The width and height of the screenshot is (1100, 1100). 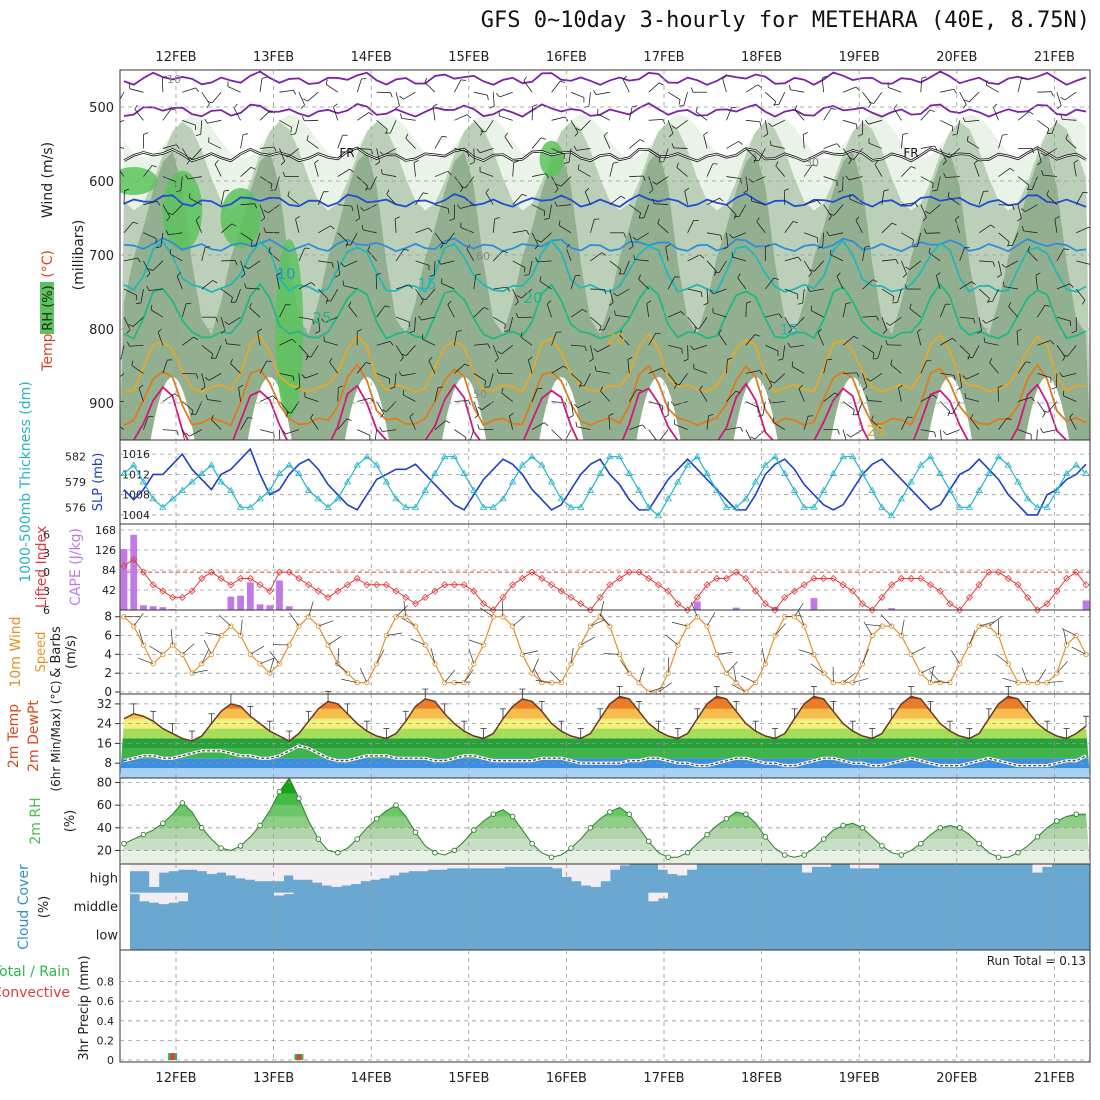 I want to click on rh-color-band, so click(x=605, y=799).